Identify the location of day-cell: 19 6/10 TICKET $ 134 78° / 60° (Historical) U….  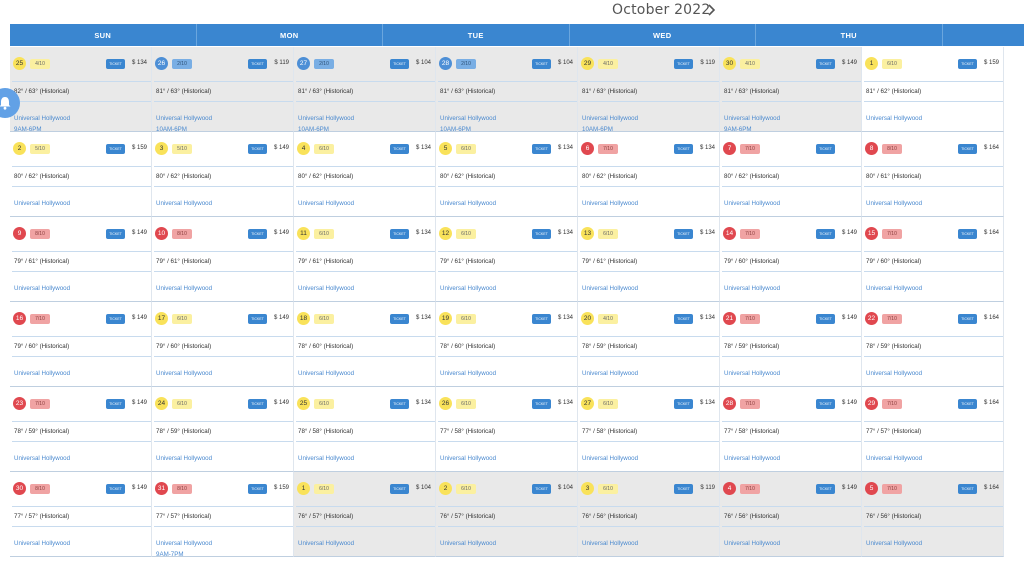
(507, 344).